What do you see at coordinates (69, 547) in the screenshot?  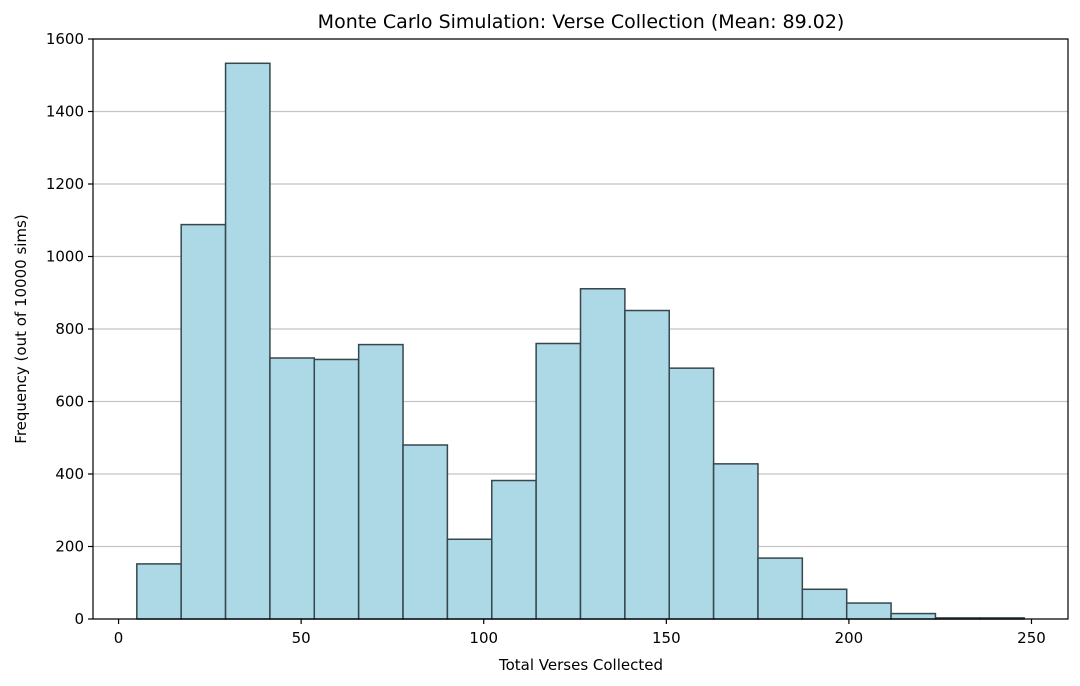 I see `y-tick-label: 200` at bounding box center [69, 547].